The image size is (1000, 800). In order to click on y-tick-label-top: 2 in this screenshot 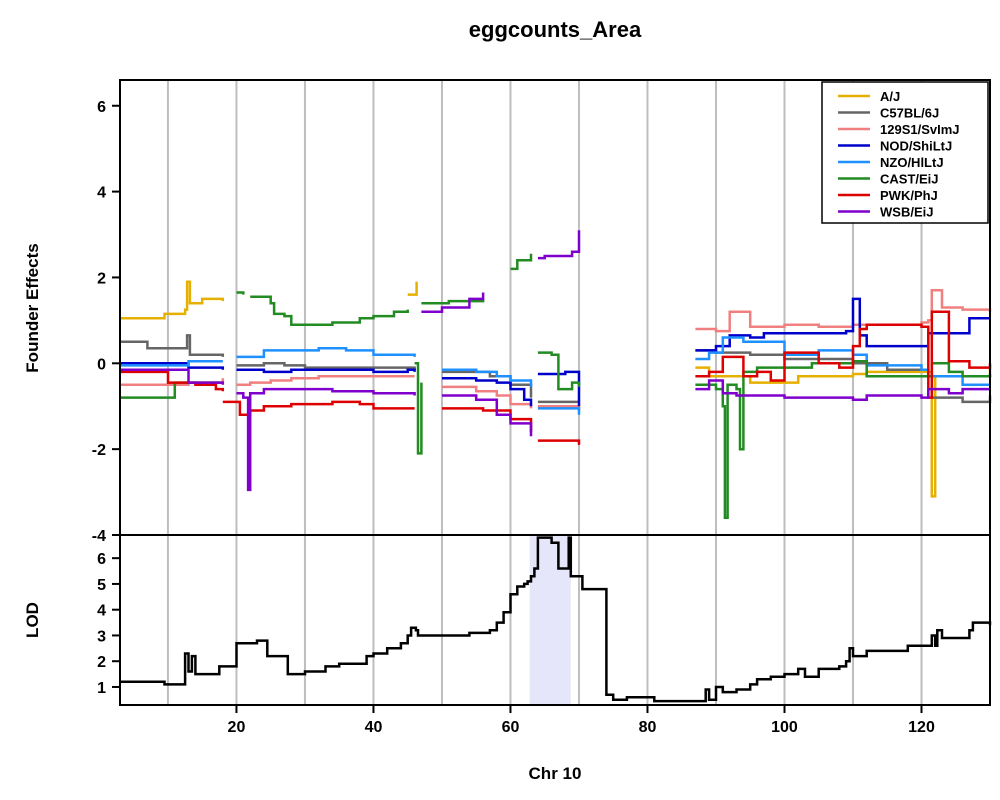, I will do `click(101, 278)`.